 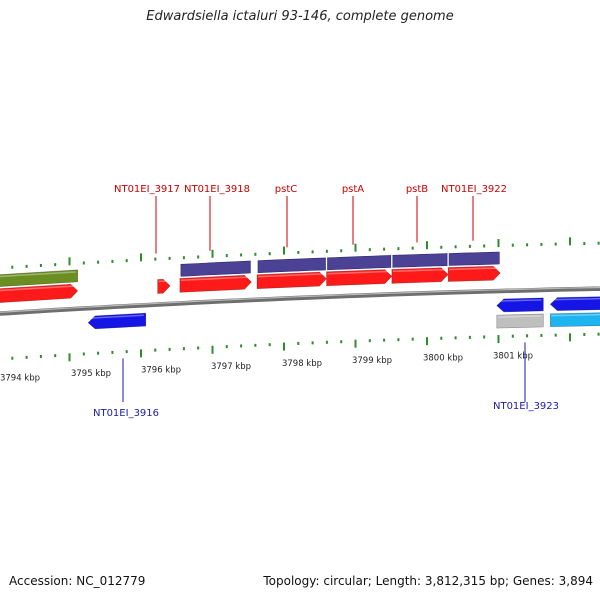 I want to click on outer-tick-ring, so click(x=305, y=253).